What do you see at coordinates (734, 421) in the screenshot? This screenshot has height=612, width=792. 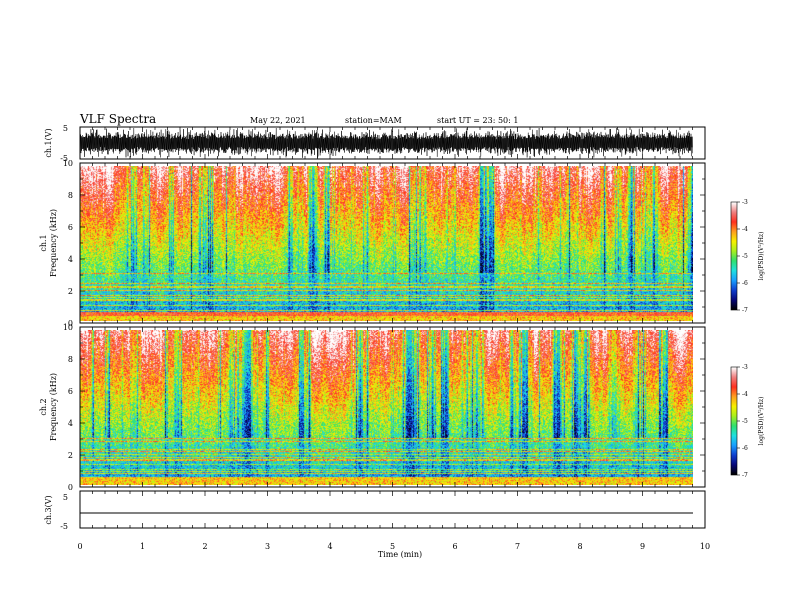 I see `ch2-colorbar-gradient` at bounding box center [734, 421].